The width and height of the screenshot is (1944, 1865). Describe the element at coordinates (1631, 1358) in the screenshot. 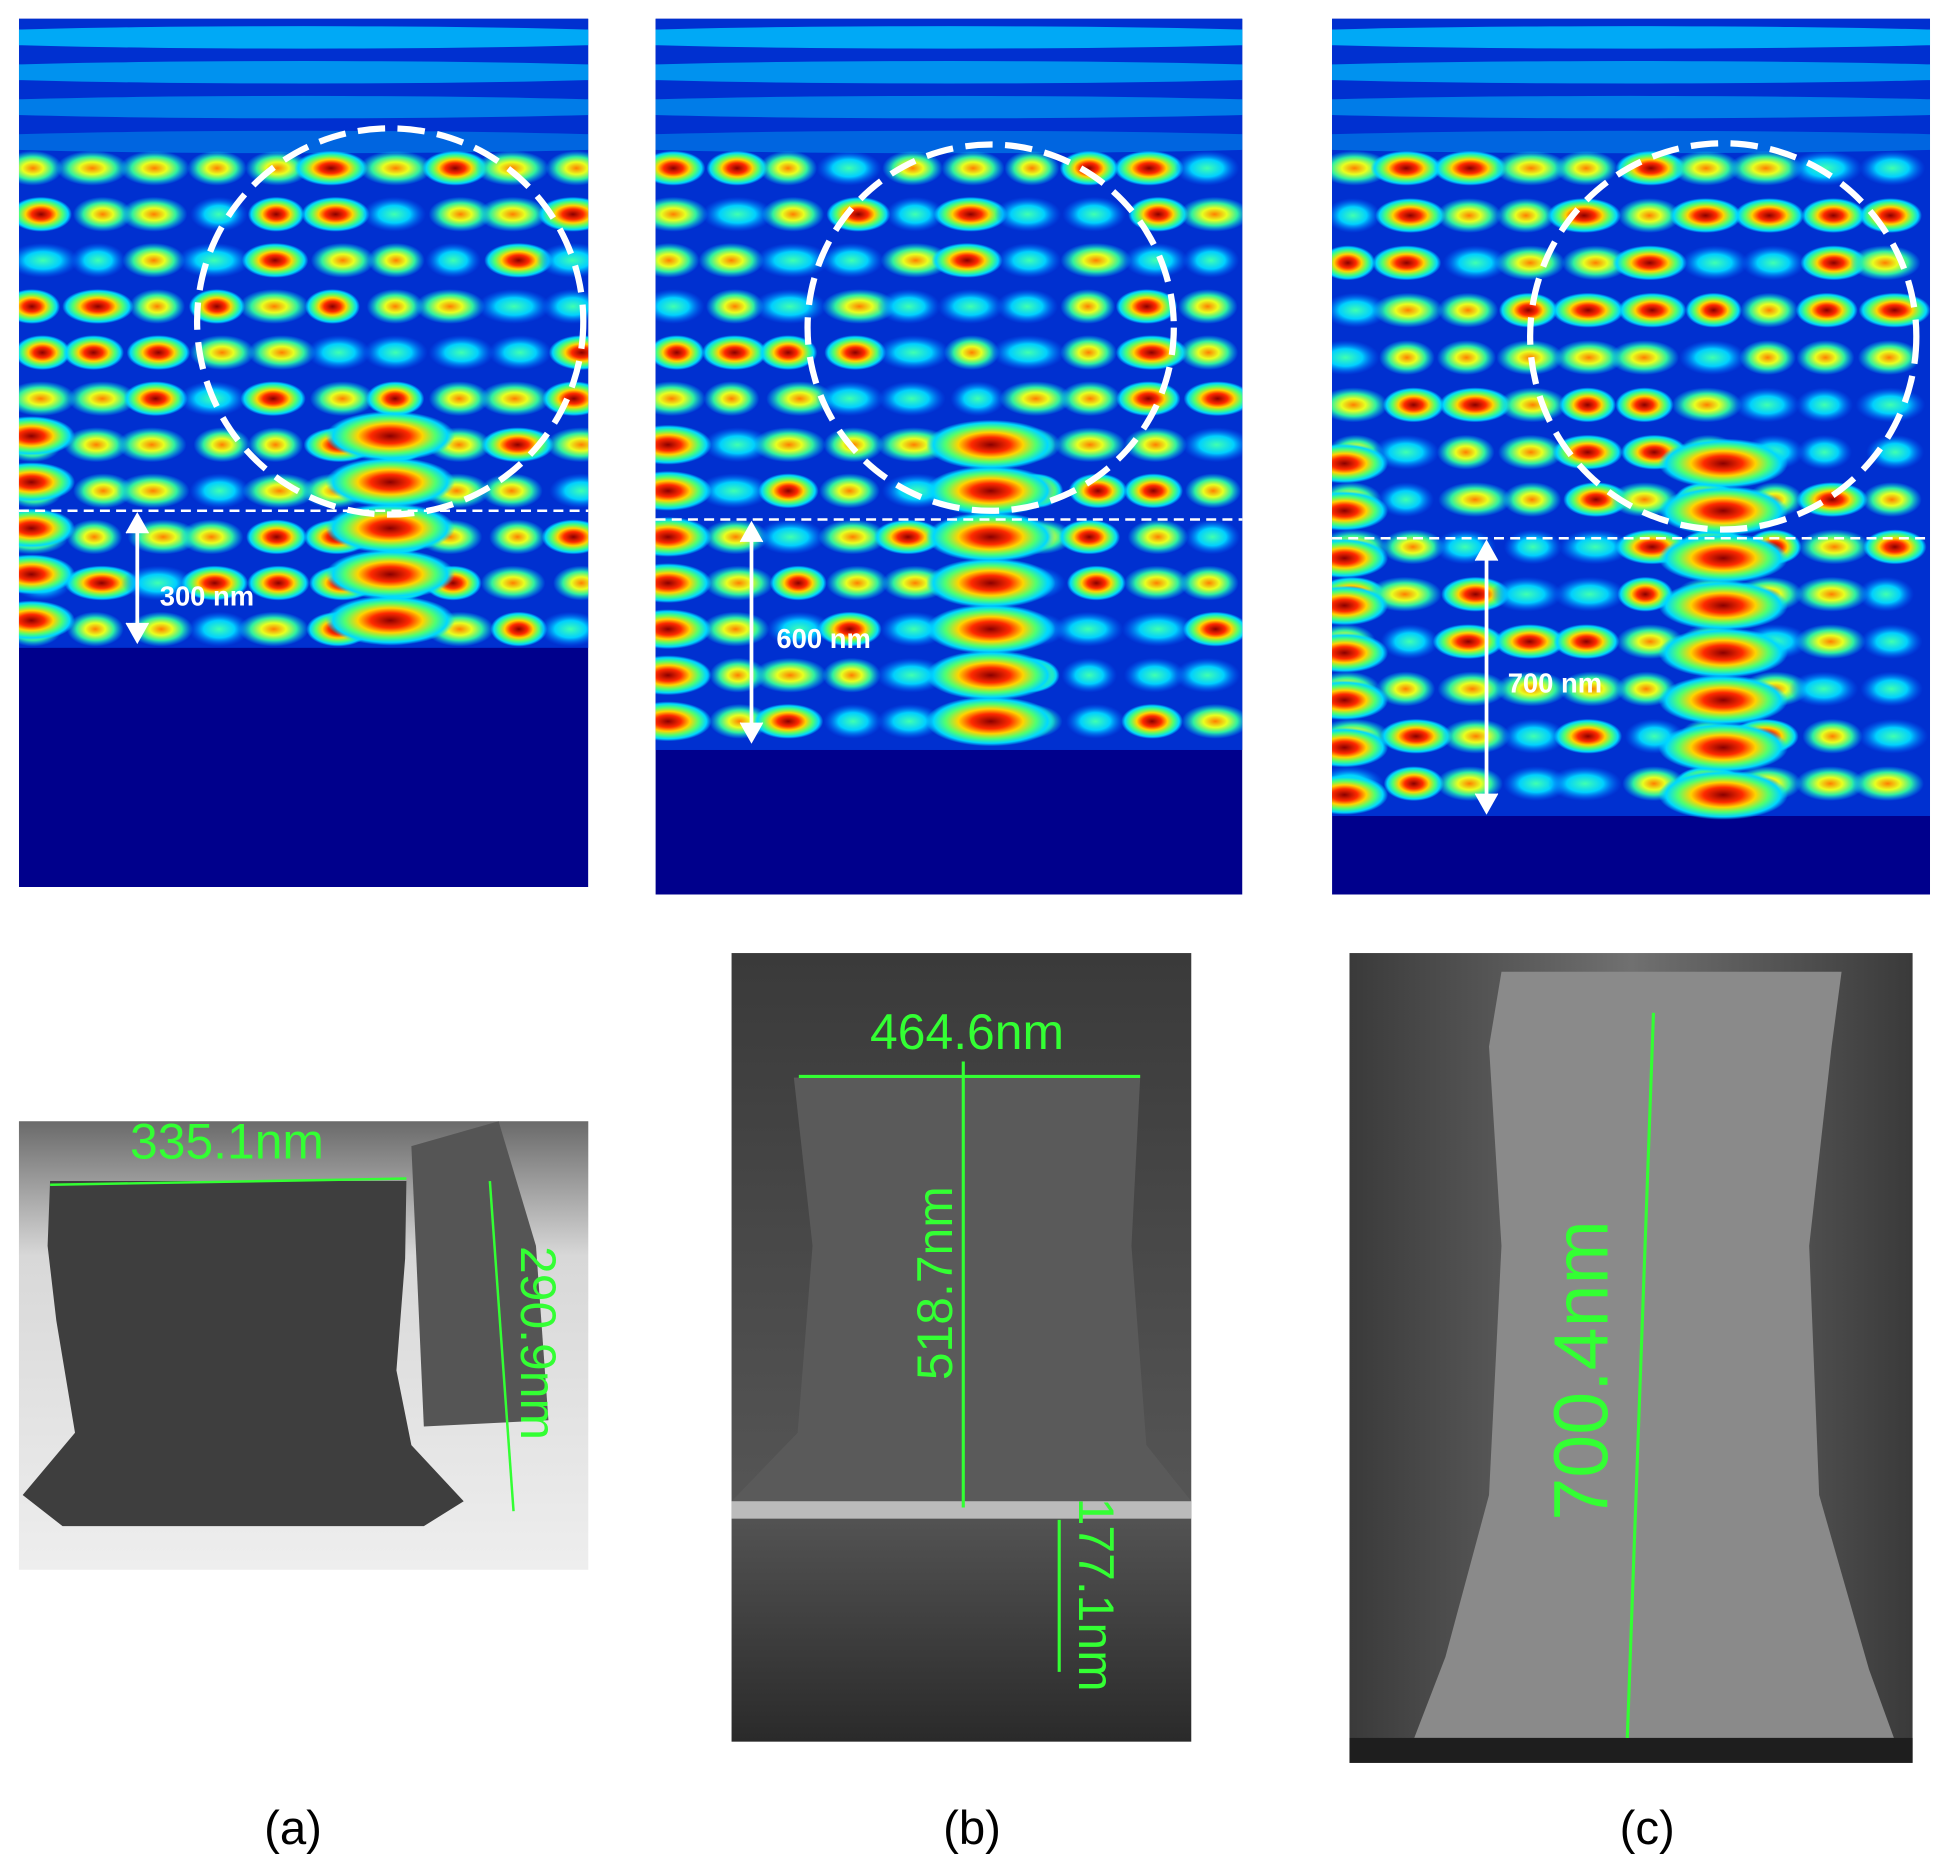

I see `sem-image-c: 700.4nm` at that location.